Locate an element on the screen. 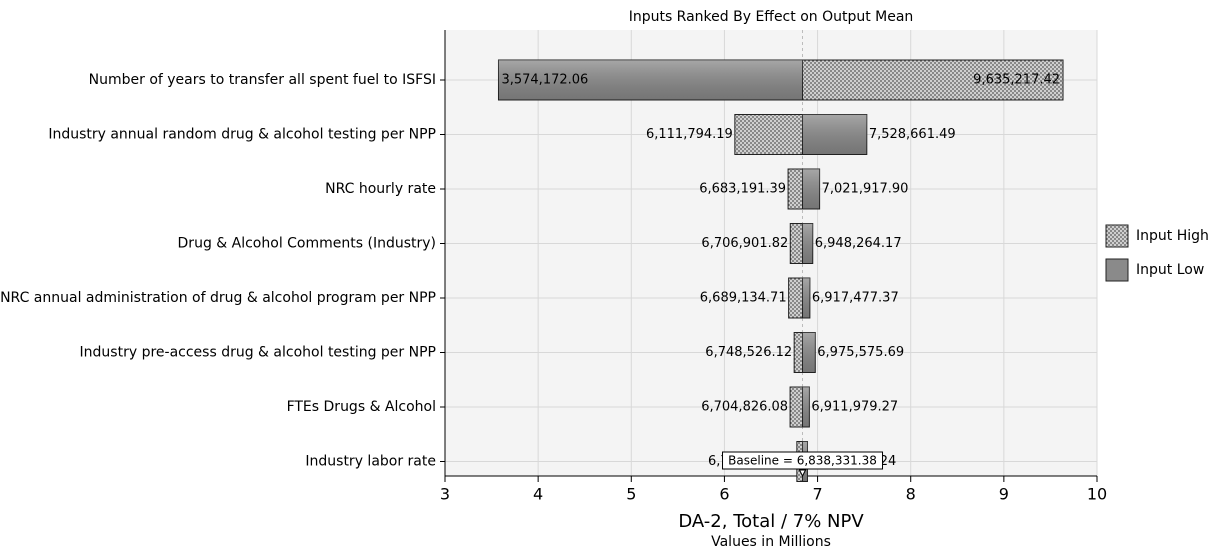  baseline-box is located at coordinates (803, 460).